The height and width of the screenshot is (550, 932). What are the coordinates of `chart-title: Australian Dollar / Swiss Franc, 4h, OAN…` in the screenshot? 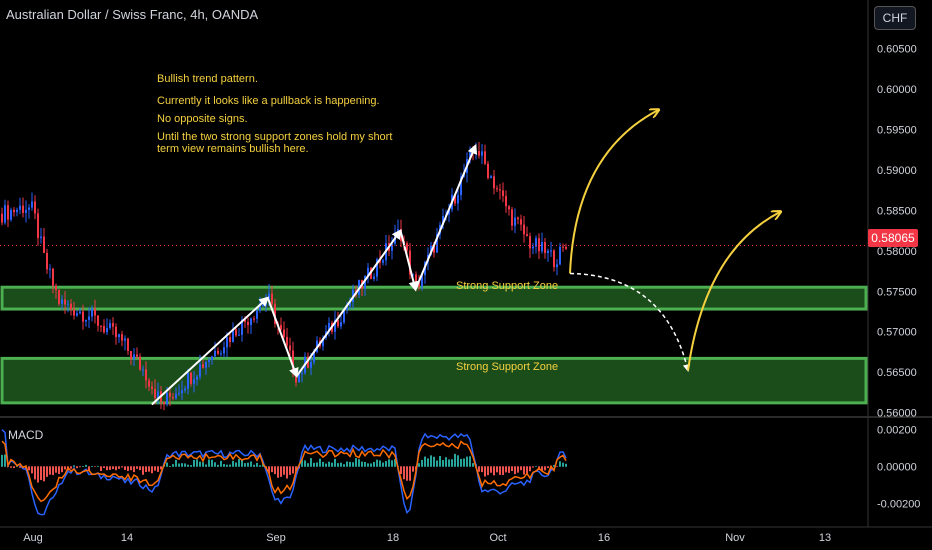 It's located at (132, 14).